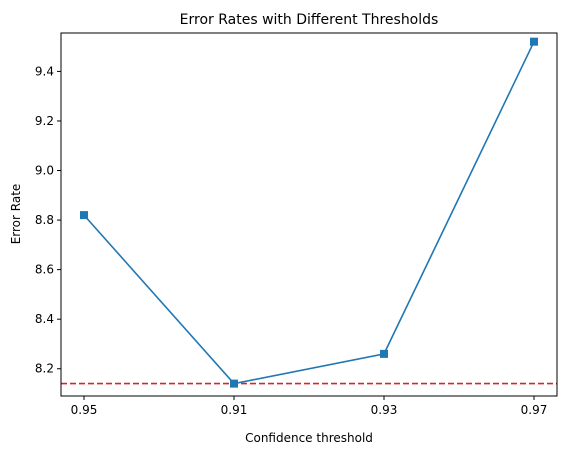  I want to click on y-tick-label: 8.2, so click(44, 369).